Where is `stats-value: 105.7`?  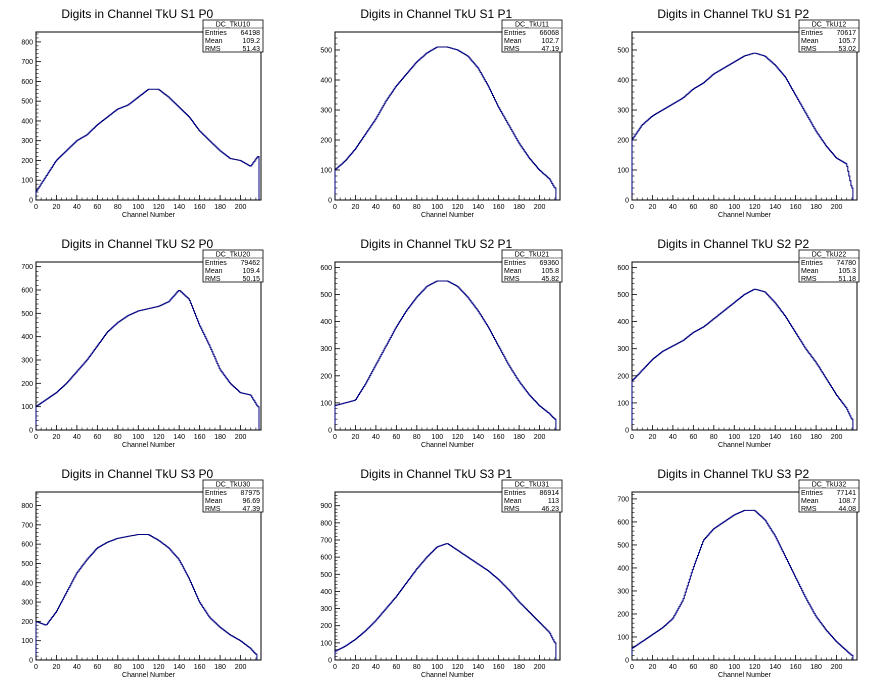 stats-value: 105.7 is located at coordinates (847, 41).